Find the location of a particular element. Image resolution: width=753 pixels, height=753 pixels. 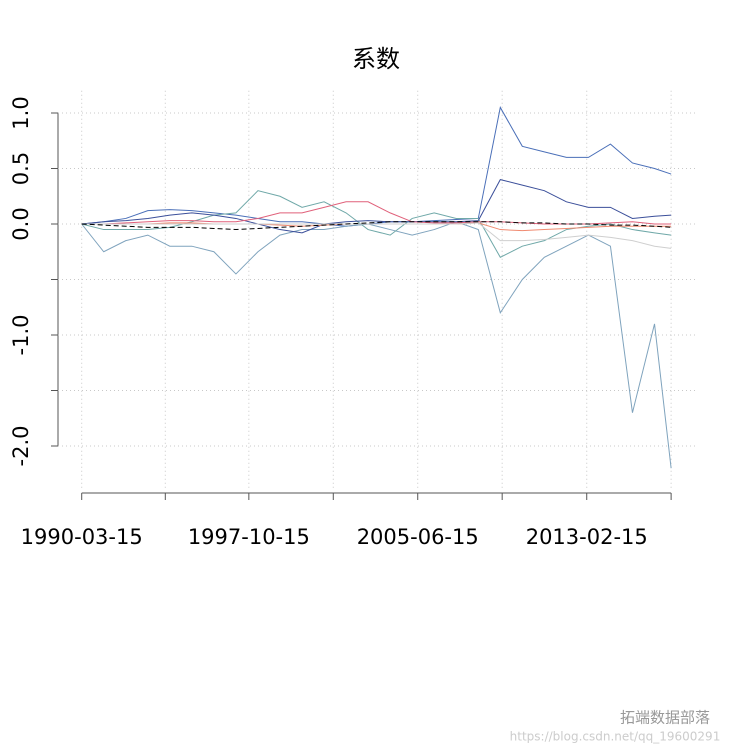

x-tick-label: 2005-06-15 is located at coordinates (418, 537).